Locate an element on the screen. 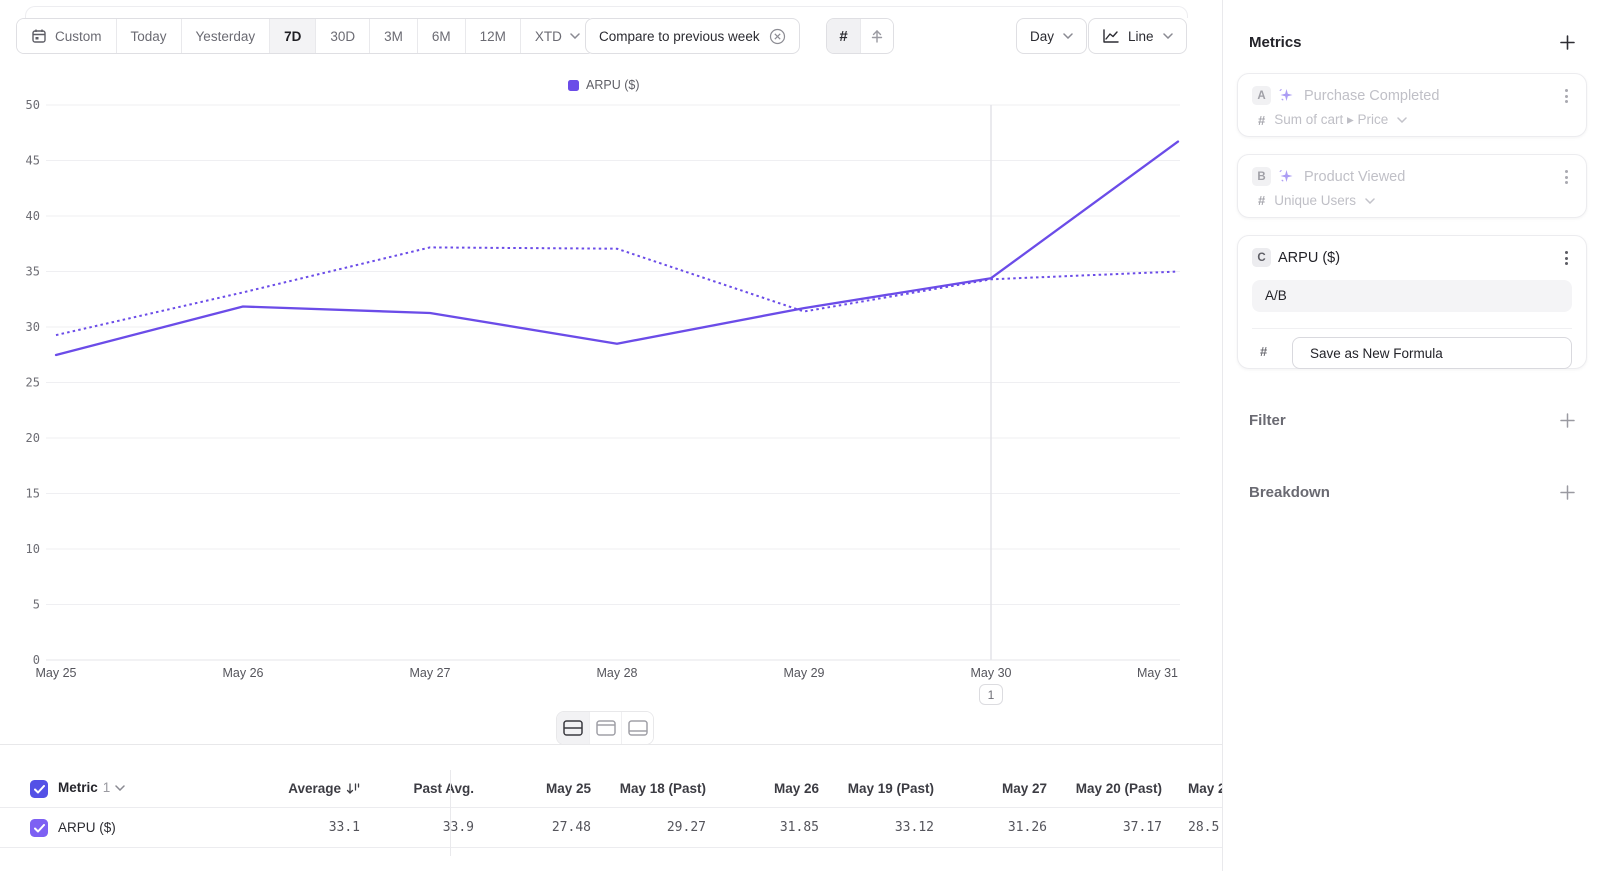 The width and height of the screenshot is (1600, 871). cell-past-avg: 33.9 is located at coordinates (458, 827).